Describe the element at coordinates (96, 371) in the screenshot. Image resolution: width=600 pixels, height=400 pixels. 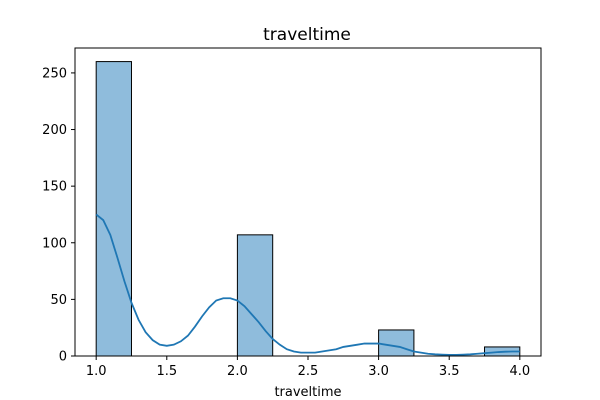
I see `x-tick-label-0: 1.0` at that location.